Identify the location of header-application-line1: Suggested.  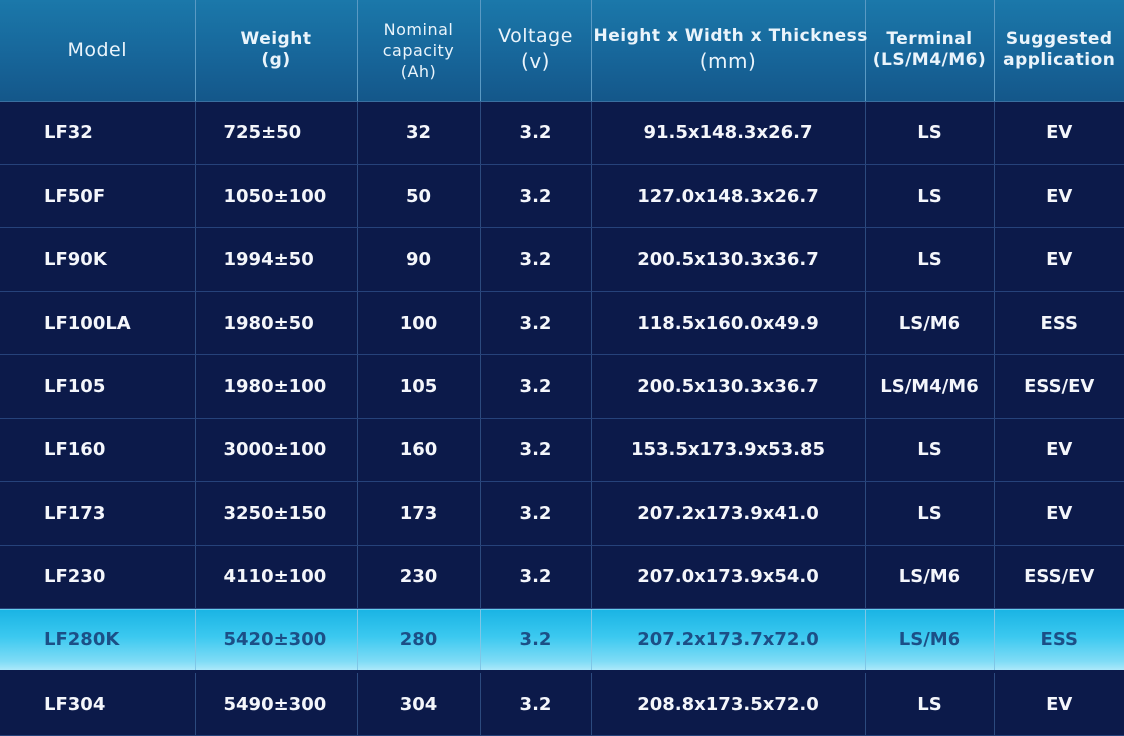
(1059, 39).